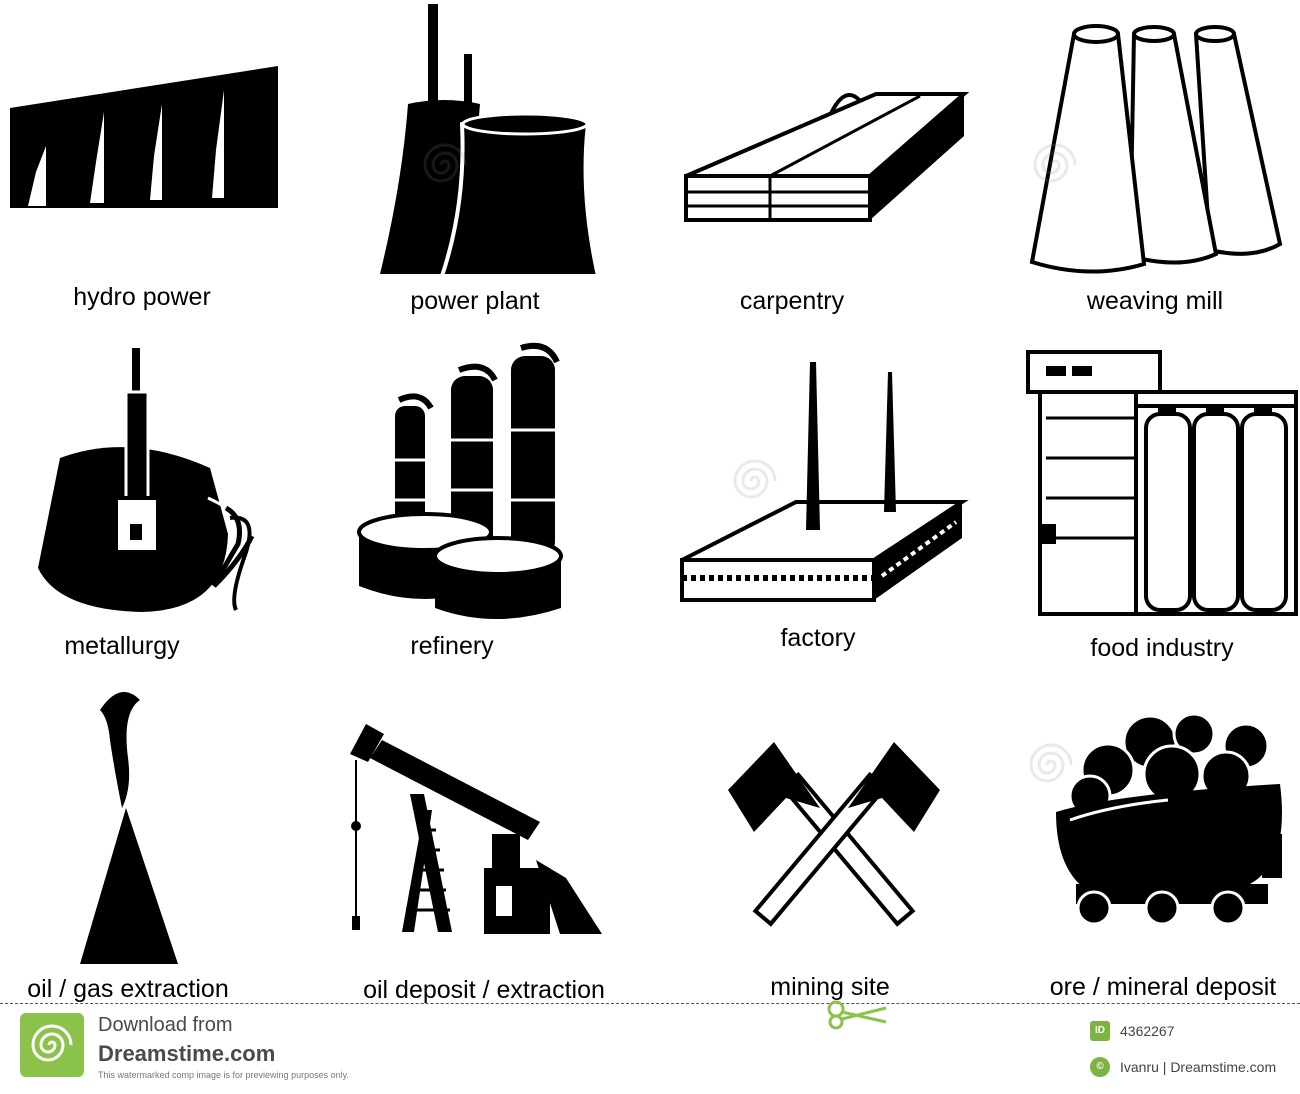 Image resolution: width=1300 pixels, height=1094 pixels. Describe the element at coordinates (476, 829) in the screenshot. I see `oil-deposit-extraction-icon` at that location.